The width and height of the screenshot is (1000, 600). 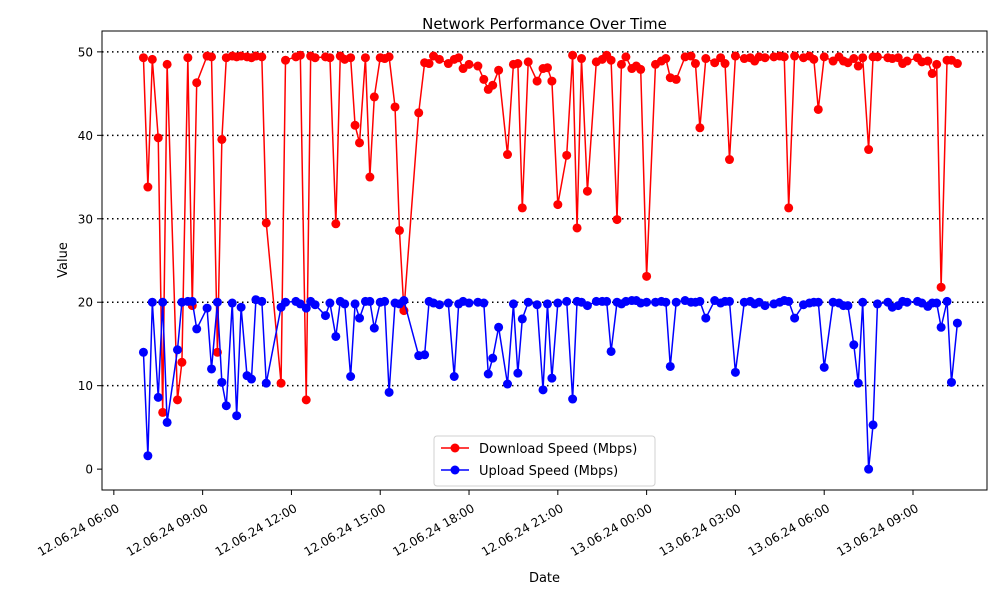 What do you see at coordinates (548, 471) in the screenshot?
I see `legend-upload-label: Upload Speed (Mbps)` at bounding box center [548, 471].